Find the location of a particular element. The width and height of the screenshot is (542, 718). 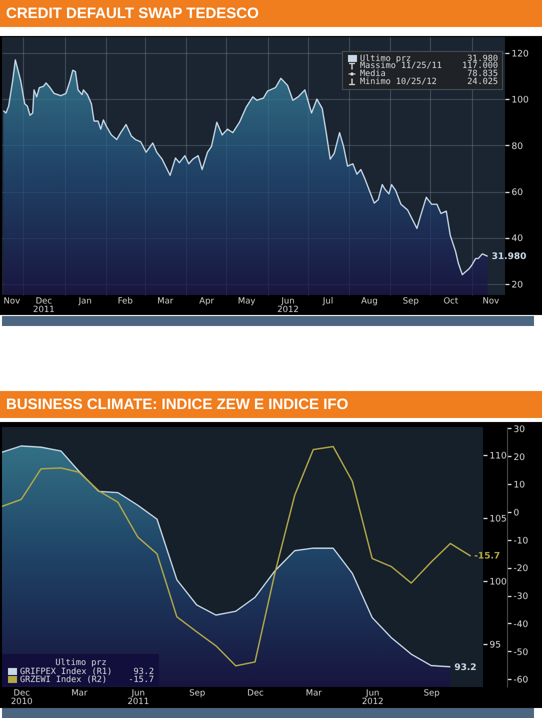

y2-tick-label: 10 is located at coordinates (520, 485).